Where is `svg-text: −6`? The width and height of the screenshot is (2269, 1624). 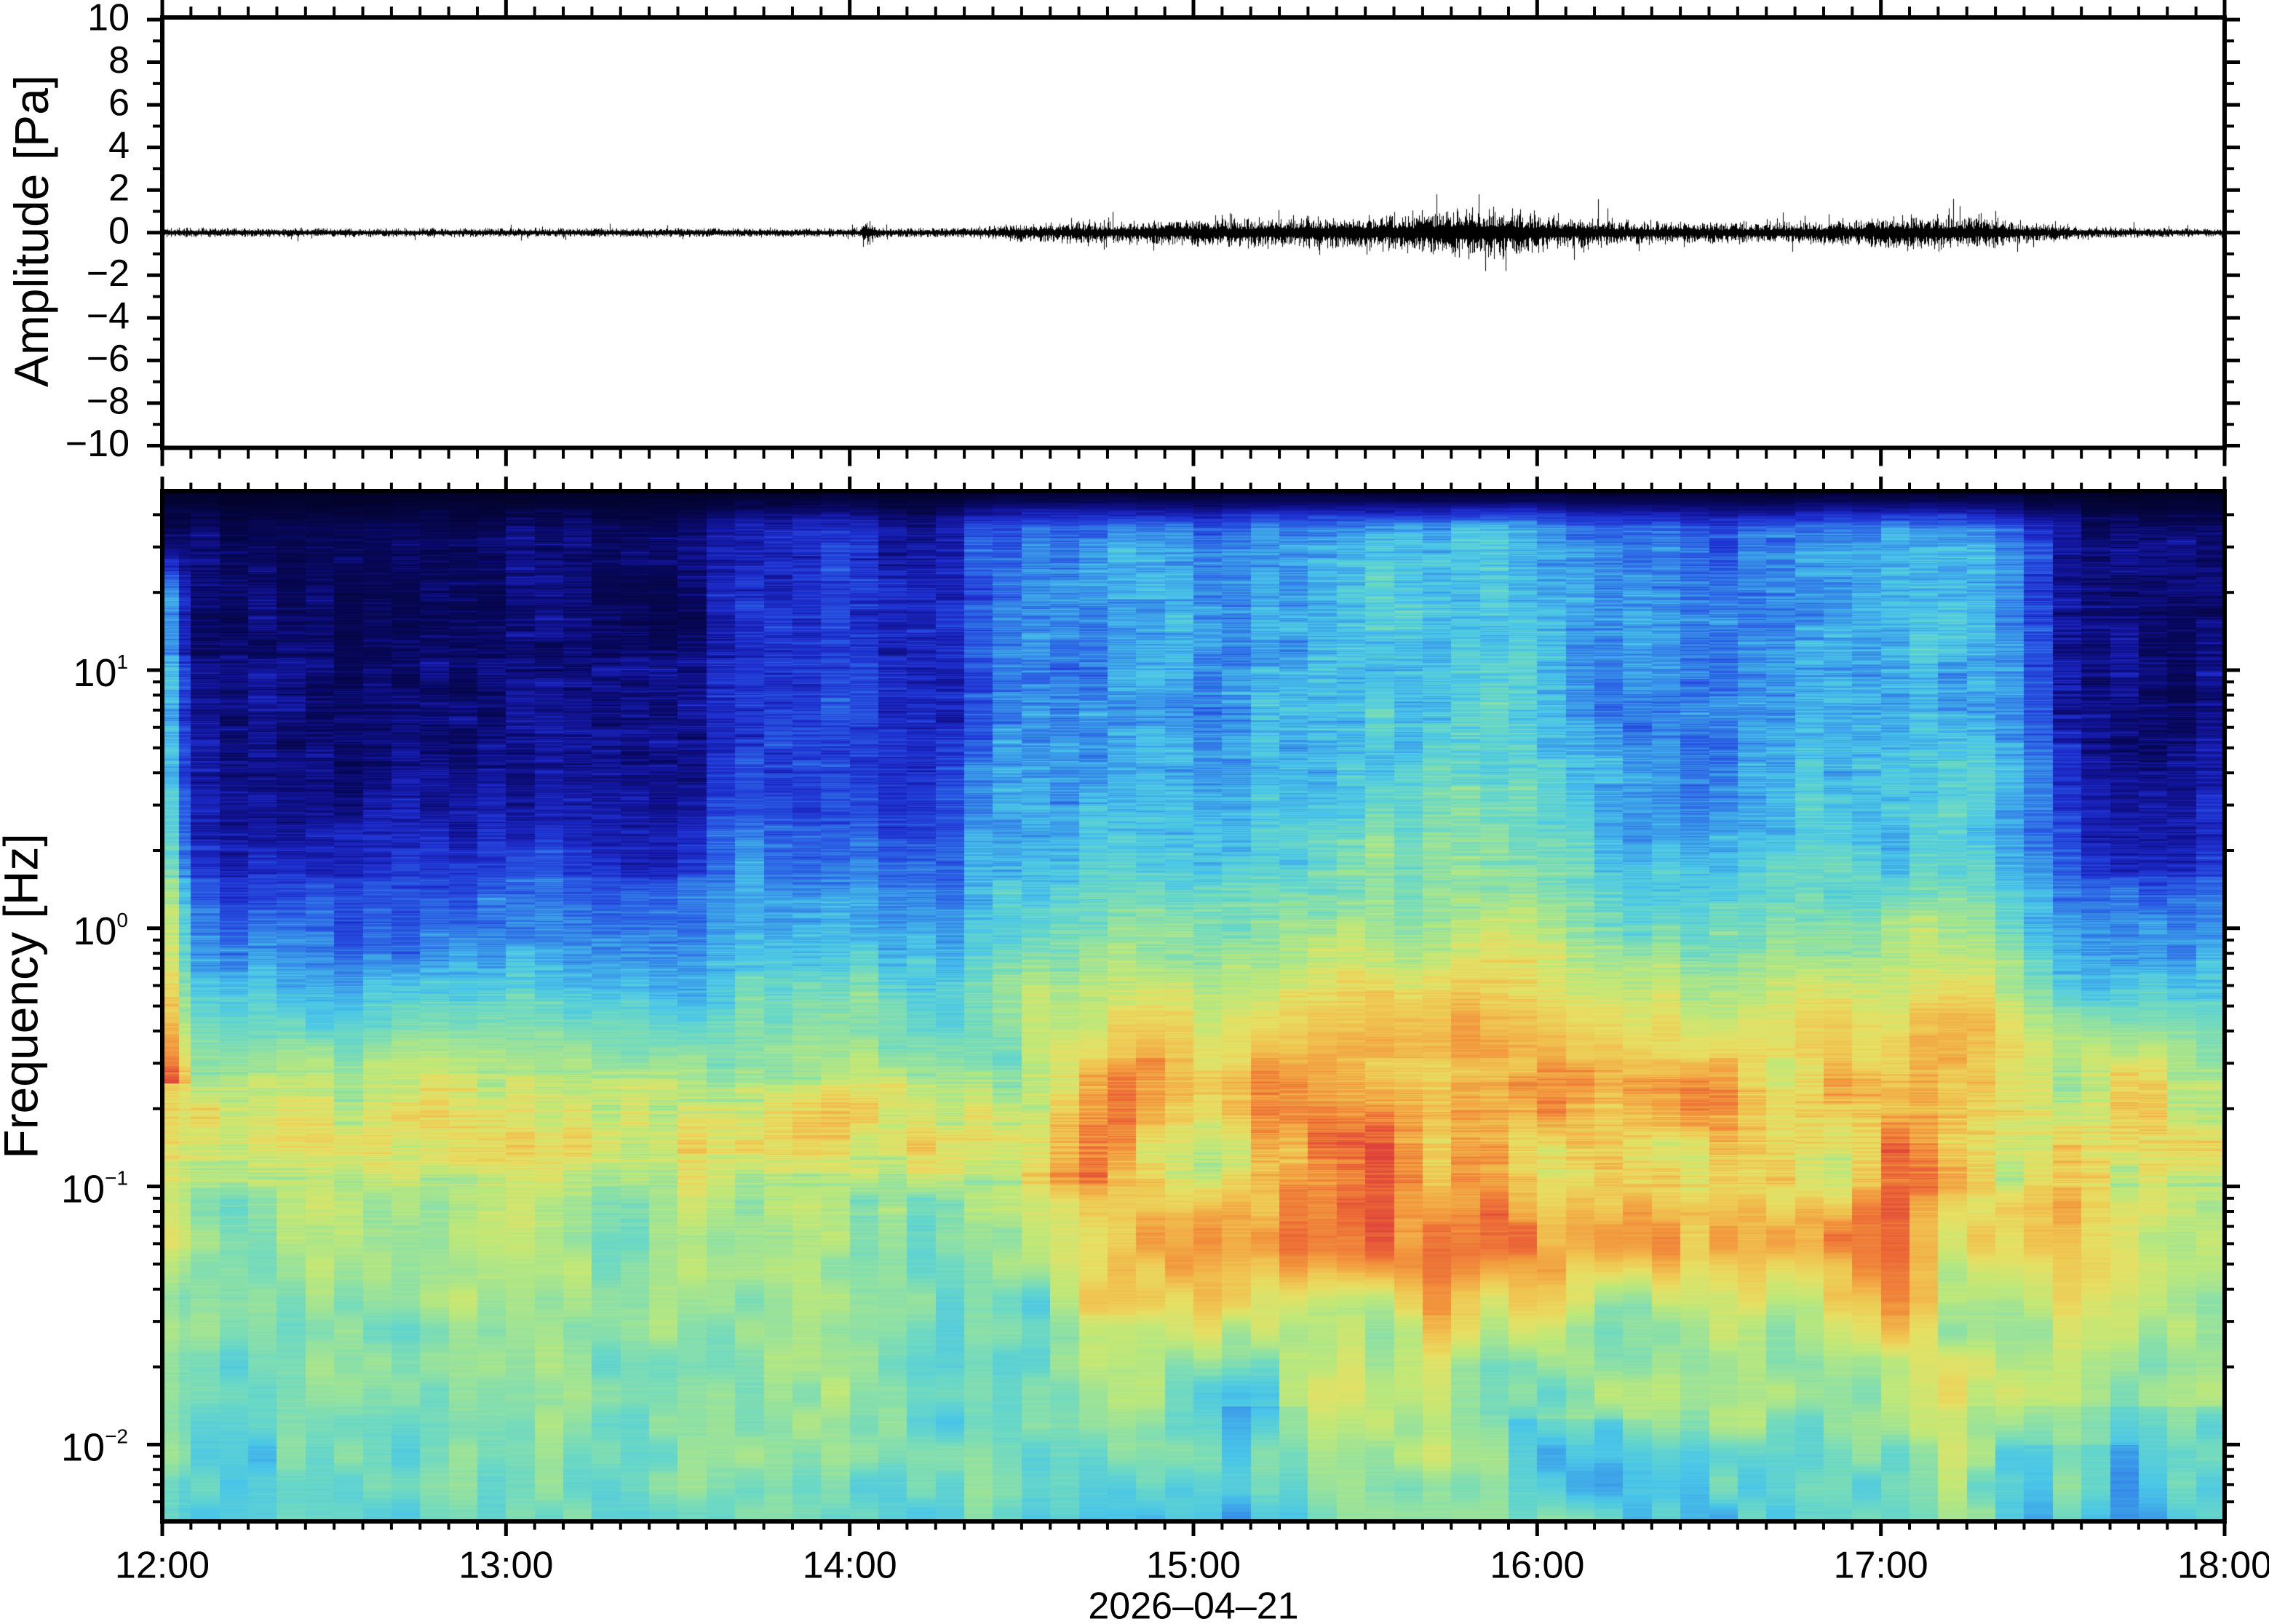 svg-text: −6 is located at coordinates (108, 359).